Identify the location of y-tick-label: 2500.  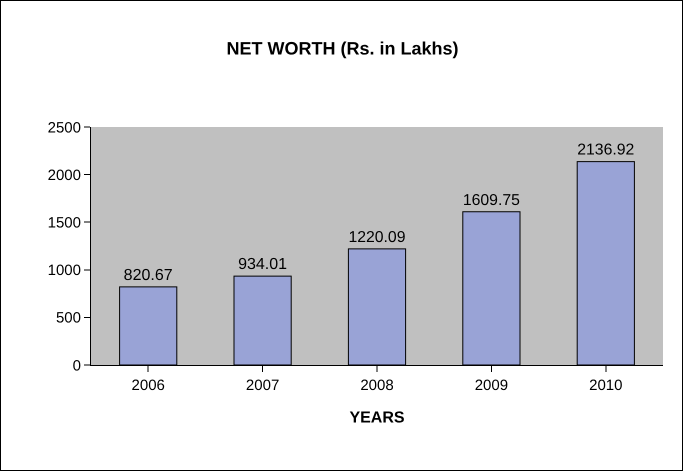
(64, 127).